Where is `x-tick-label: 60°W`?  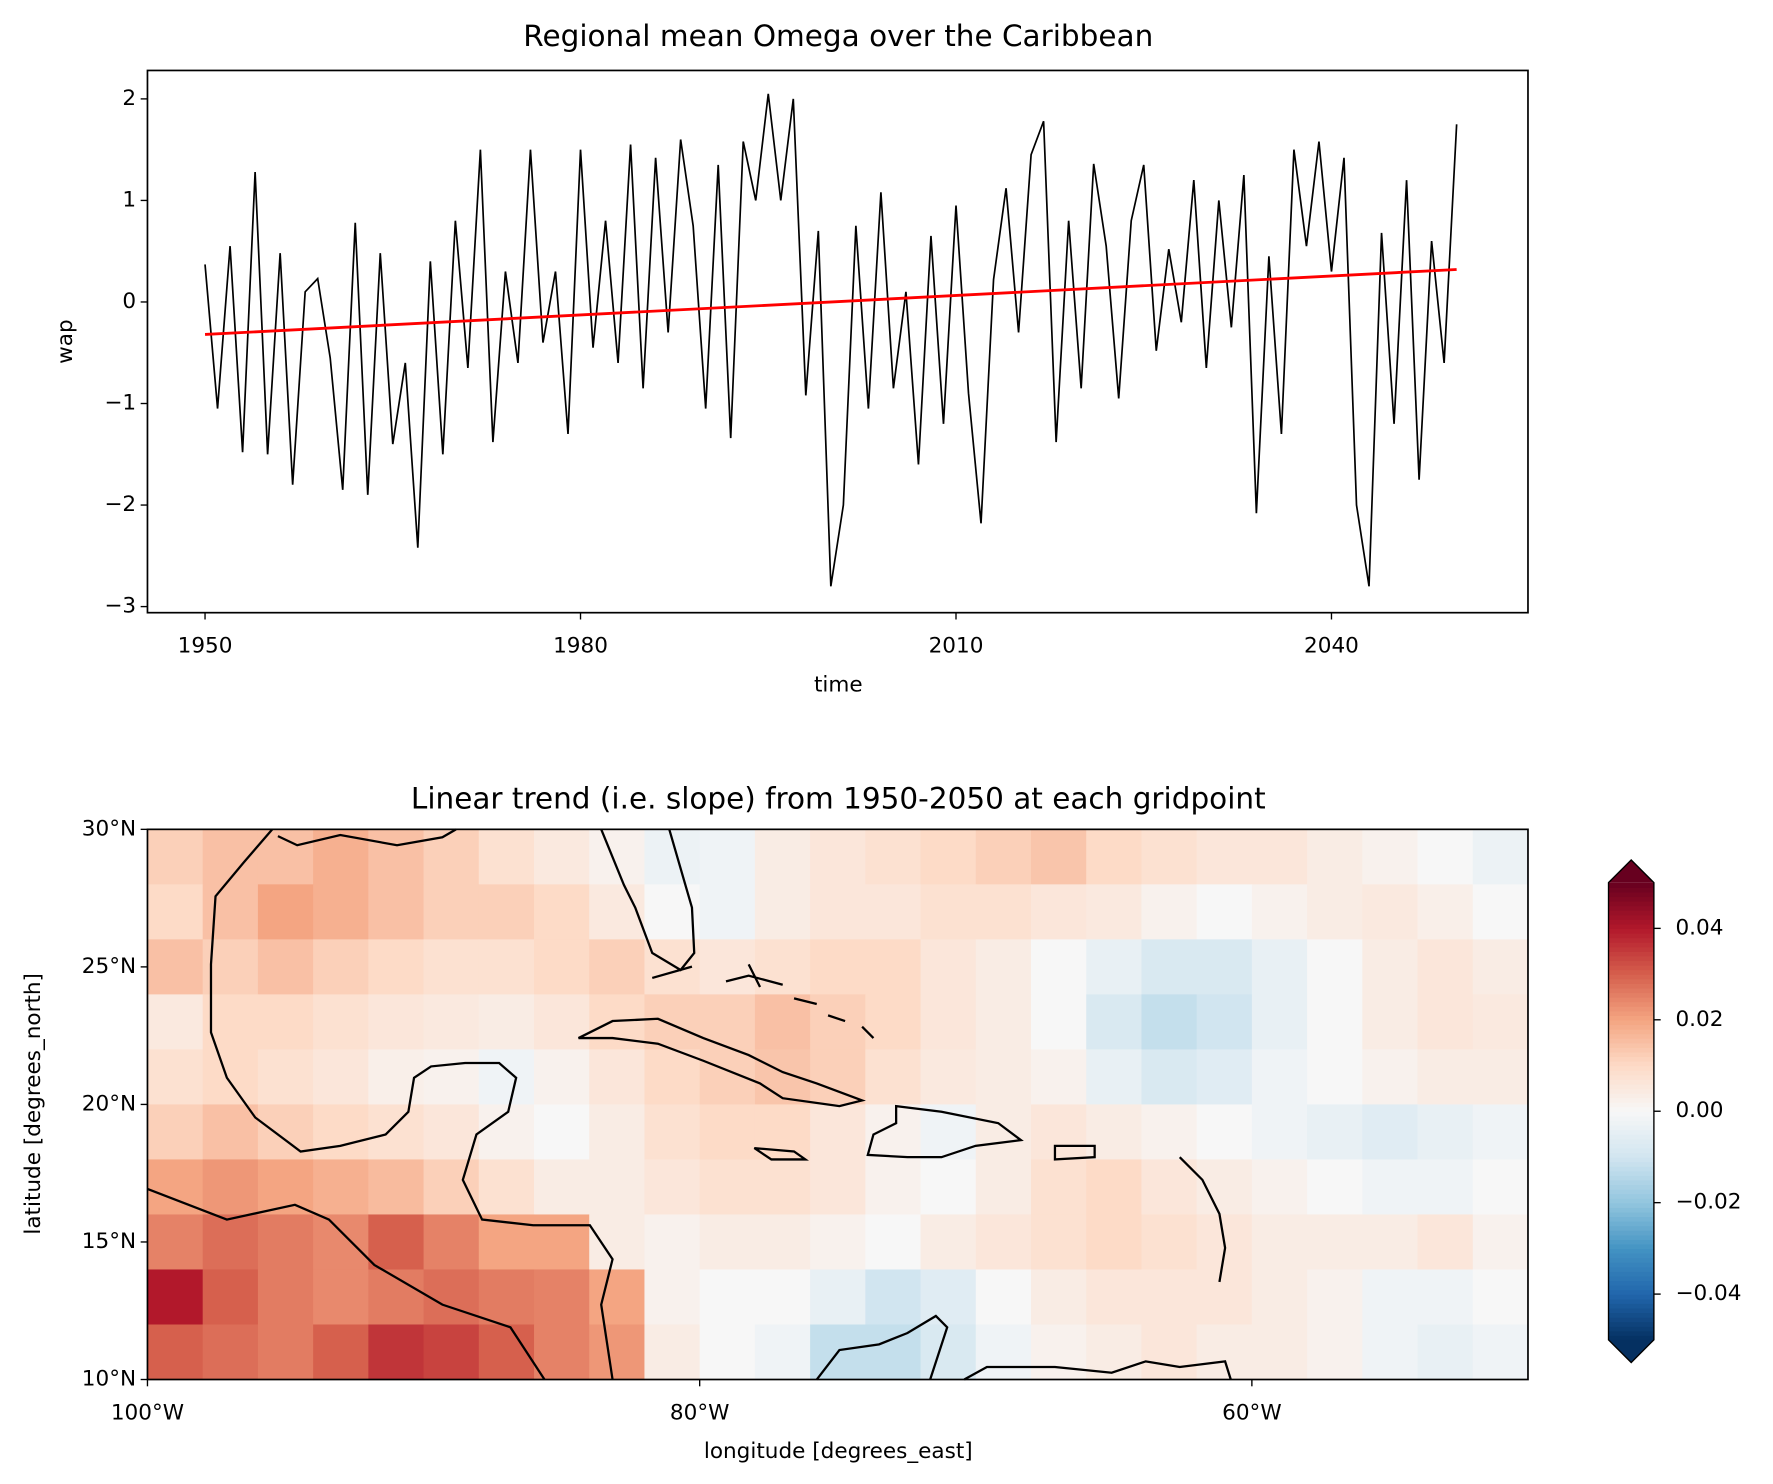 x-tick-label: 60°W is located at coordinates (1252, 1413).